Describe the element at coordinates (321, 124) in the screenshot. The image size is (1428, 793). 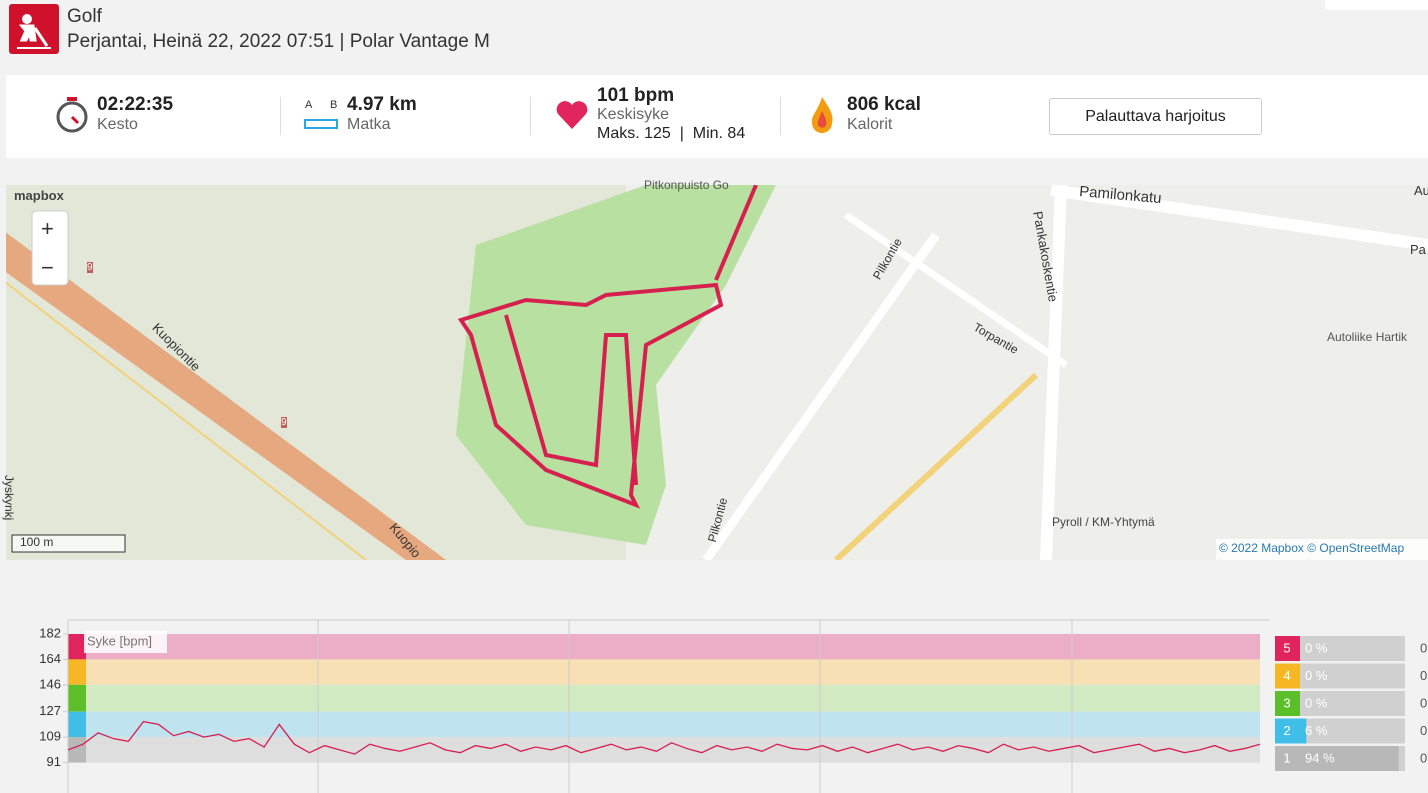
I see `ruler-icon` at that location.